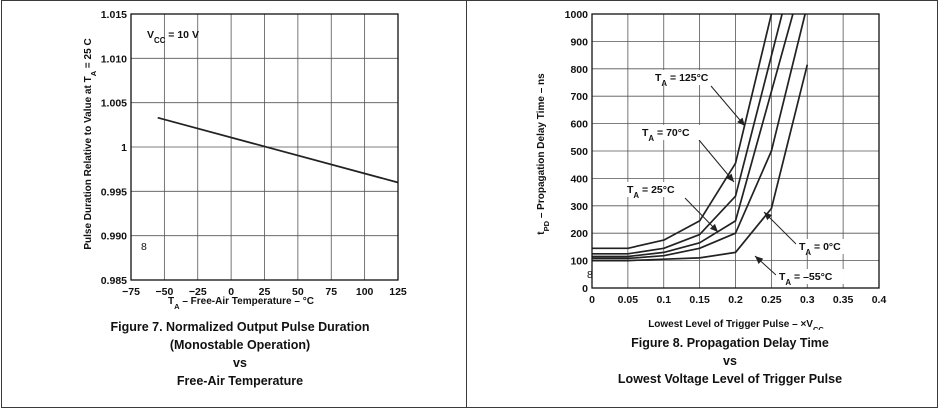 The image size is (939, 408). What do you see at coordinates (164, 292) in the screenshot?
I see `x-tick-label: −50` at bounding box center [164, 292].